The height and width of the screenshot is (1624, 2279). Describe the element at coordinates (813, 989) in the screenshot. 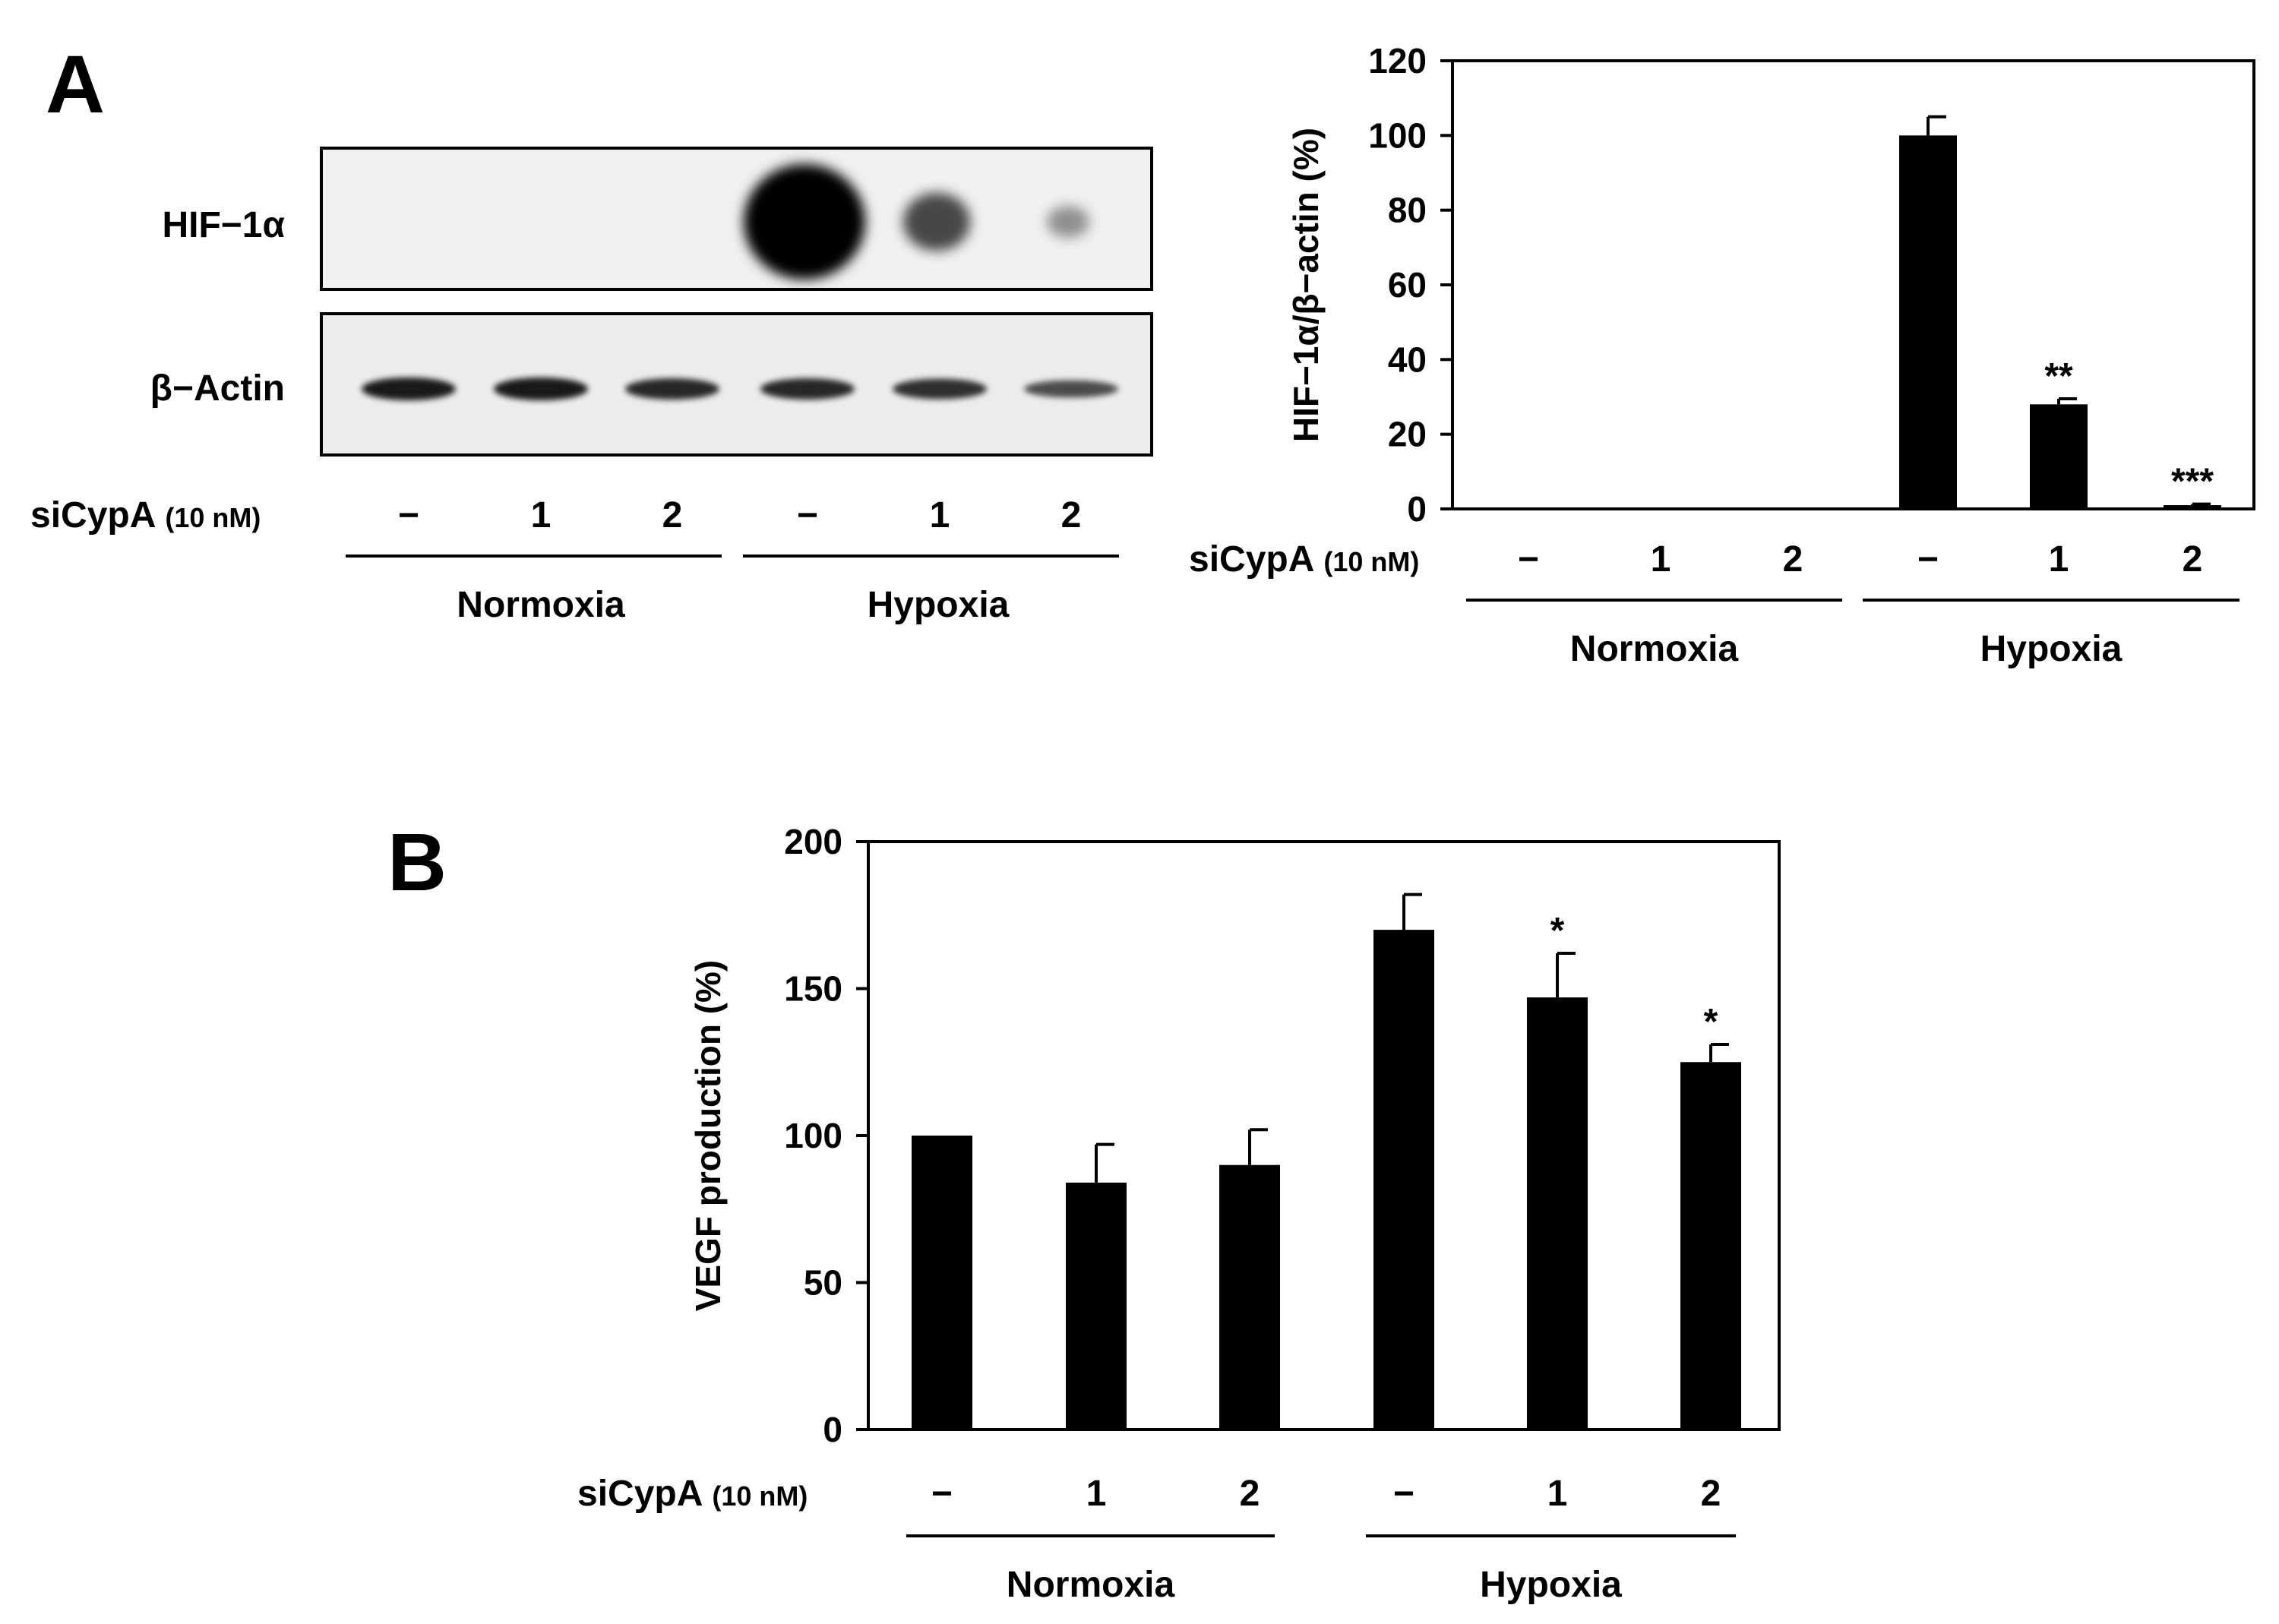

I see `y-tick-label: 150` at that location.